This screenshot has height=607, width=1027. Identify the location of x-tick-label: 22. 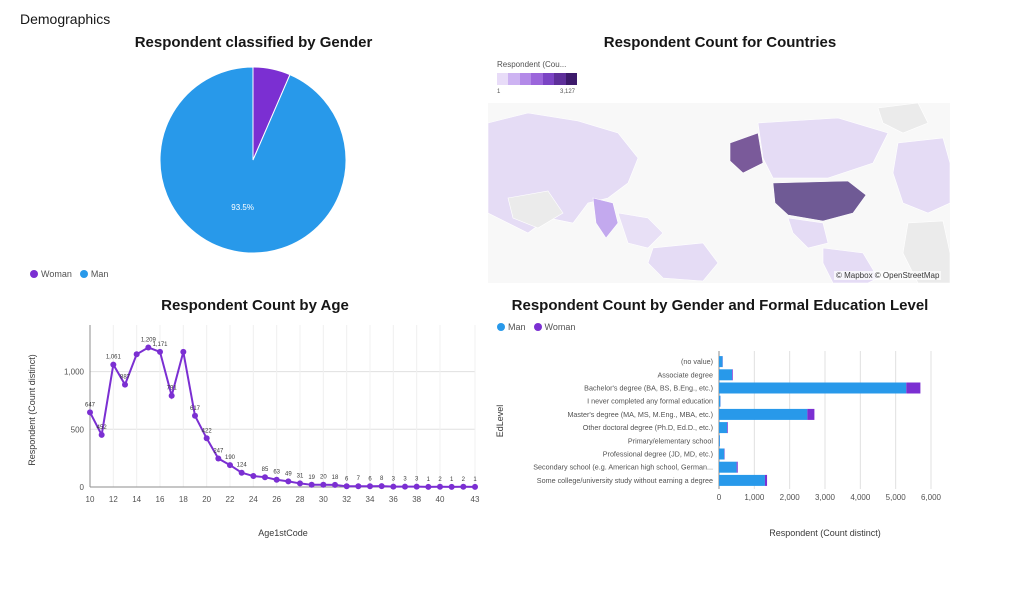
(230, 499).